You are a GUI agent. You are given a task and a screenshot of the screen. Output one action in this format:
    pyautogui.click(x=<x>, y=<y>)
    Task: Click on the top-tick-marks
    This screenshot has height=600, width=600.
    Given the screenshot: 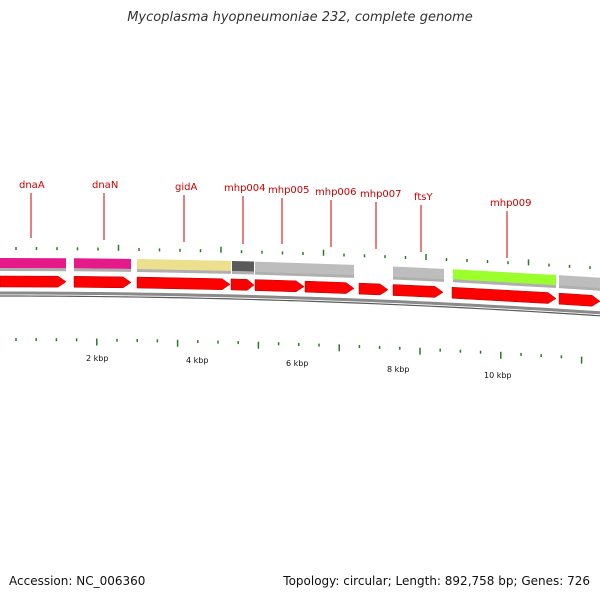 What is the action you would take?
    pyautogui.click(x=303, y=257)
    